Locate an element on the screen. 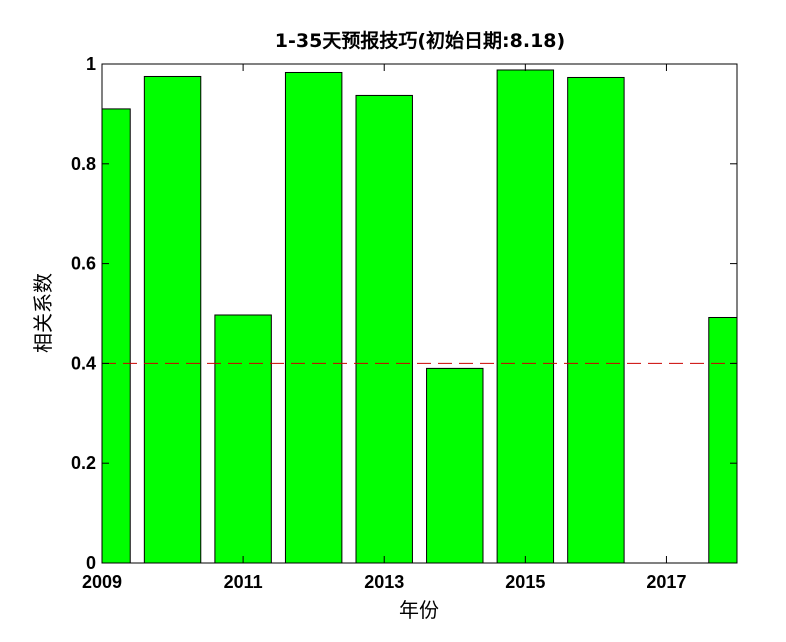 Image resolution: width=786 pixels, height=642 pixels. x-tick-label: 2017 is located at coordinates (666, 582).